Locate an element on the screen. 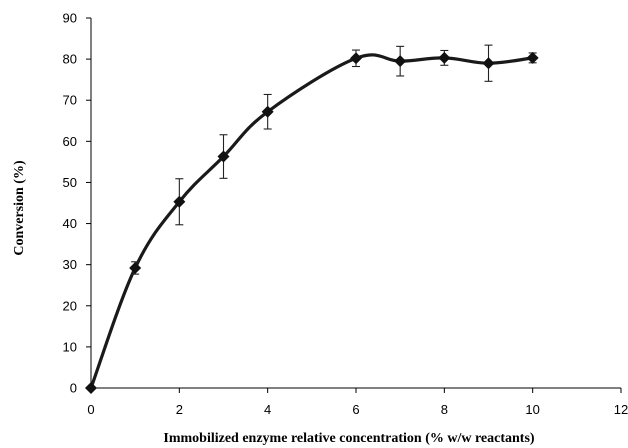 Image resolution: width=628 pixels, height=448 pixels. y-tick-label: 30 is located at coordinates (70, 264).